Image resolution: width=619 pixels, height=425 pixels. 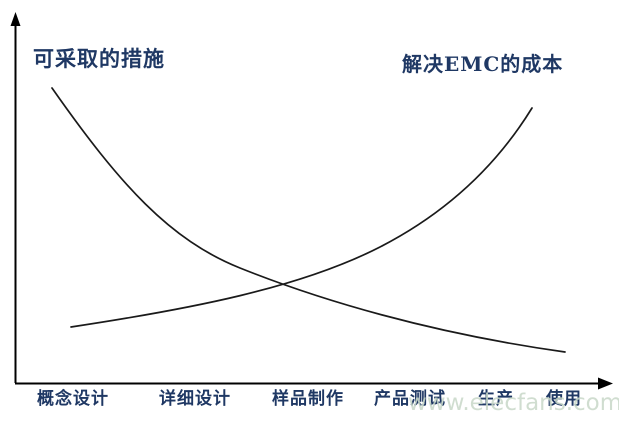 I want to click on x-tick-label-detailed-design: 详细设计, so click(x=195, y=399).